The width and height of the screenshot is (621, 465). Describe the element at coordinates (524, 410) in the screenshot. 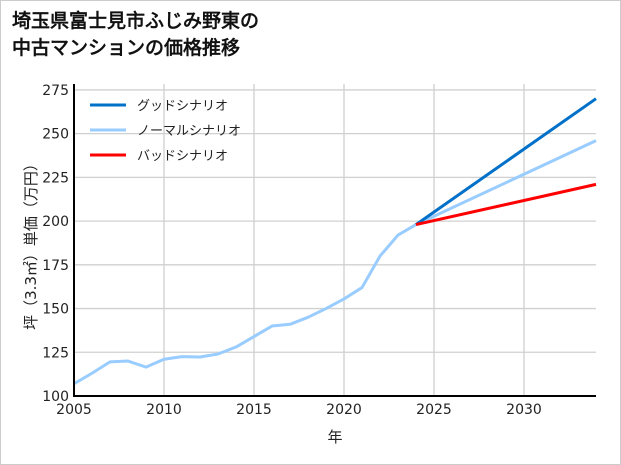

I see `x-tick-label: 2030` at that location.